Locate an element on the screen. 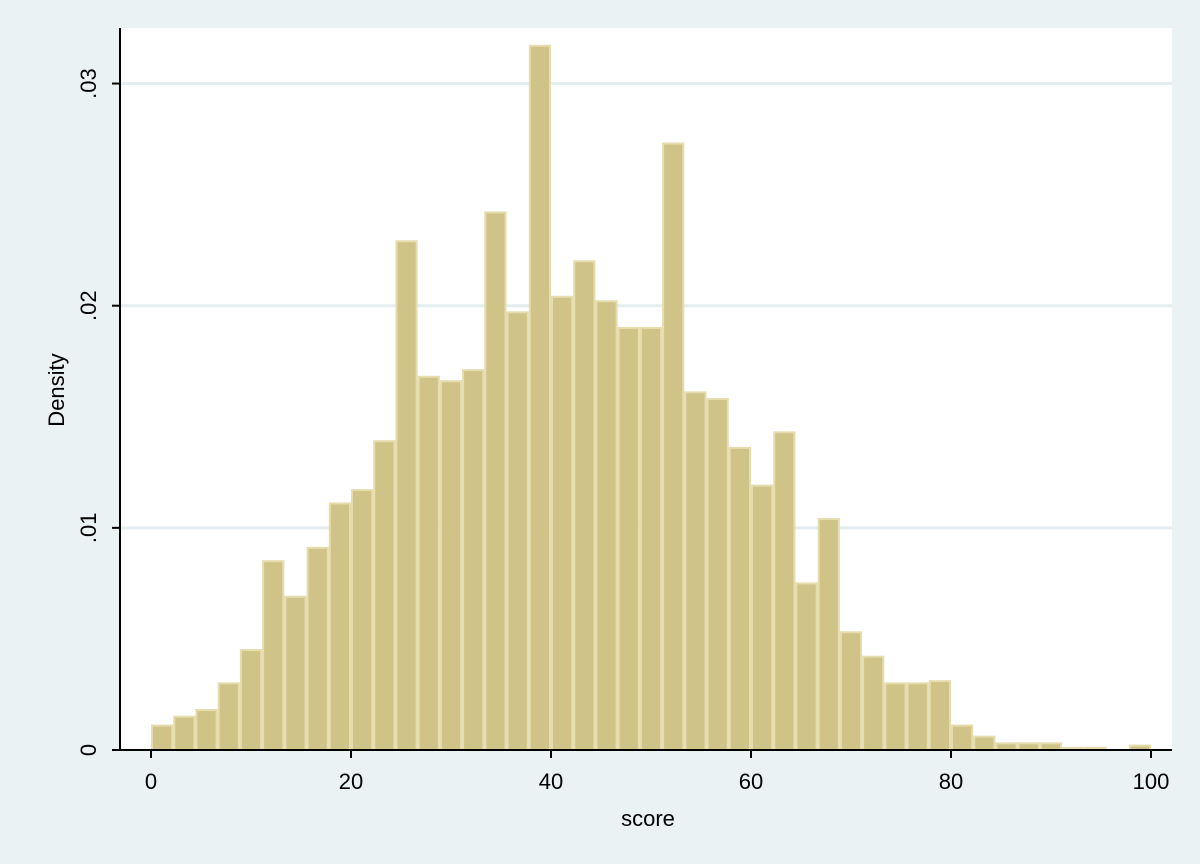  x-tick-label: 80 is located at coordinates (951, 781).